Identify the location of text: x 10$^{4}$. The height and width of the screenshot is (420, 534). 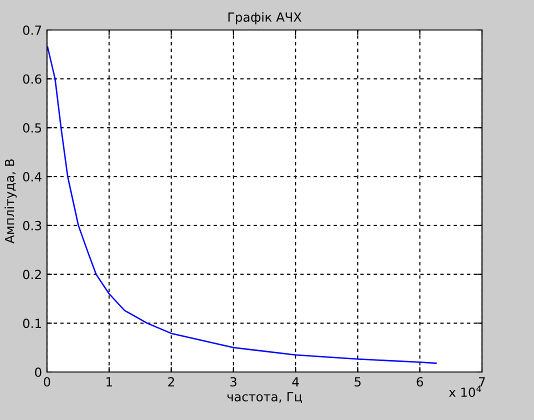
(465, 391).